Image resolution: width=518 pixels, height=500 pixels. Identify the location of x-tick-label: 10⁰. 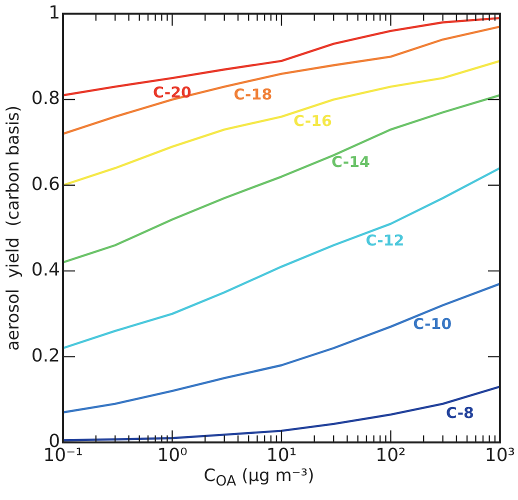
(172, 455).